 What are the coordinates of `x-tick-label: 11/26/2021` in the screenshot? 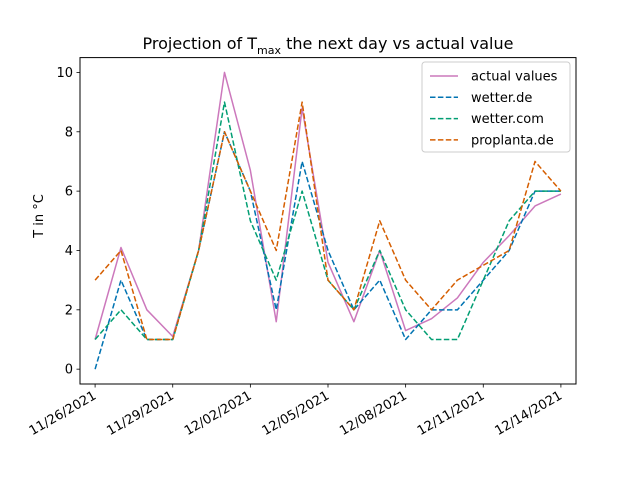 It's located at (63, 413).